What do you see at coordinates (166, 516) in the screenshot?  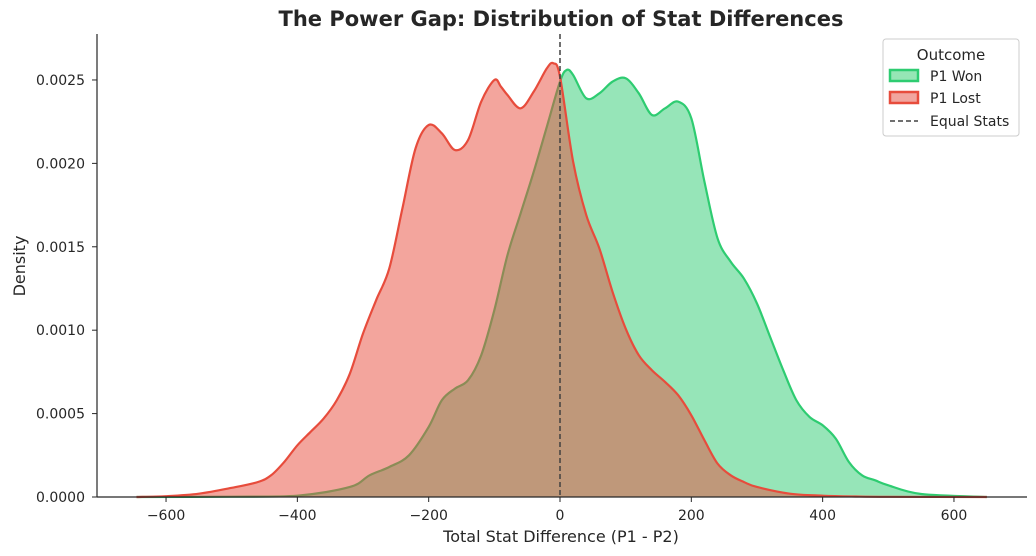 I see `x-tick-label: −600` at bounding box center [166, 516].